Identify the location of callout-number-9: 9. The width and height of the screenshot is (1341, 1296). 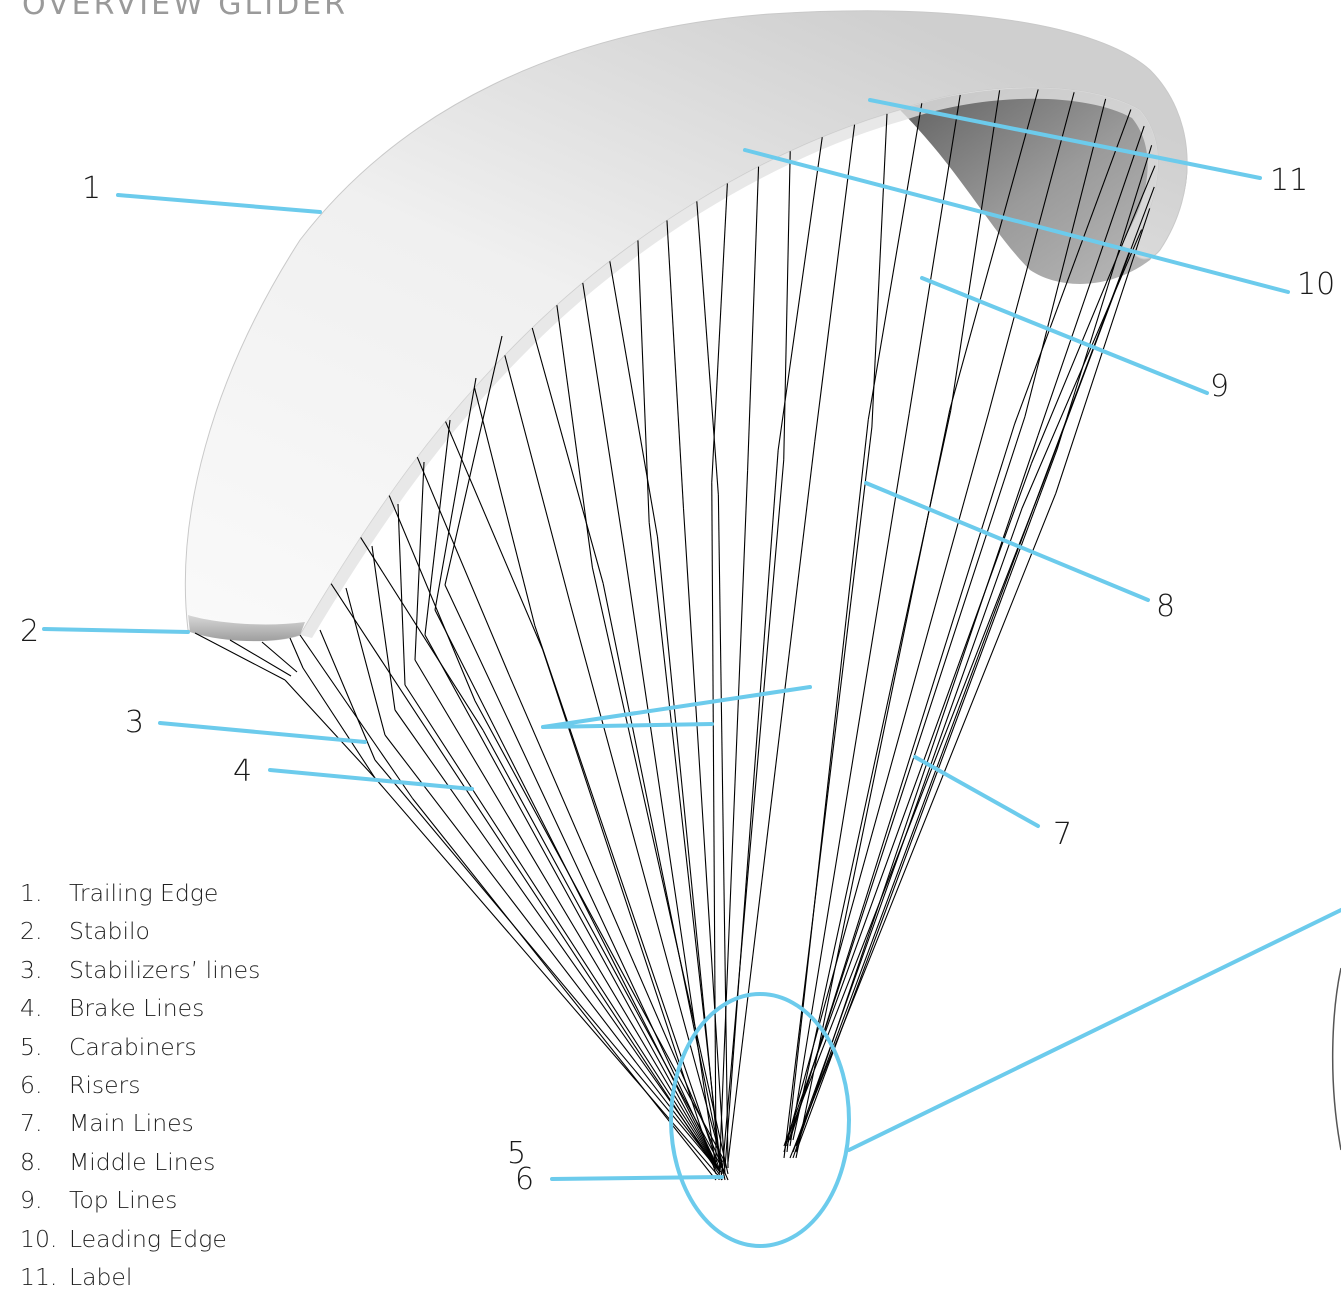
(1219, 386).